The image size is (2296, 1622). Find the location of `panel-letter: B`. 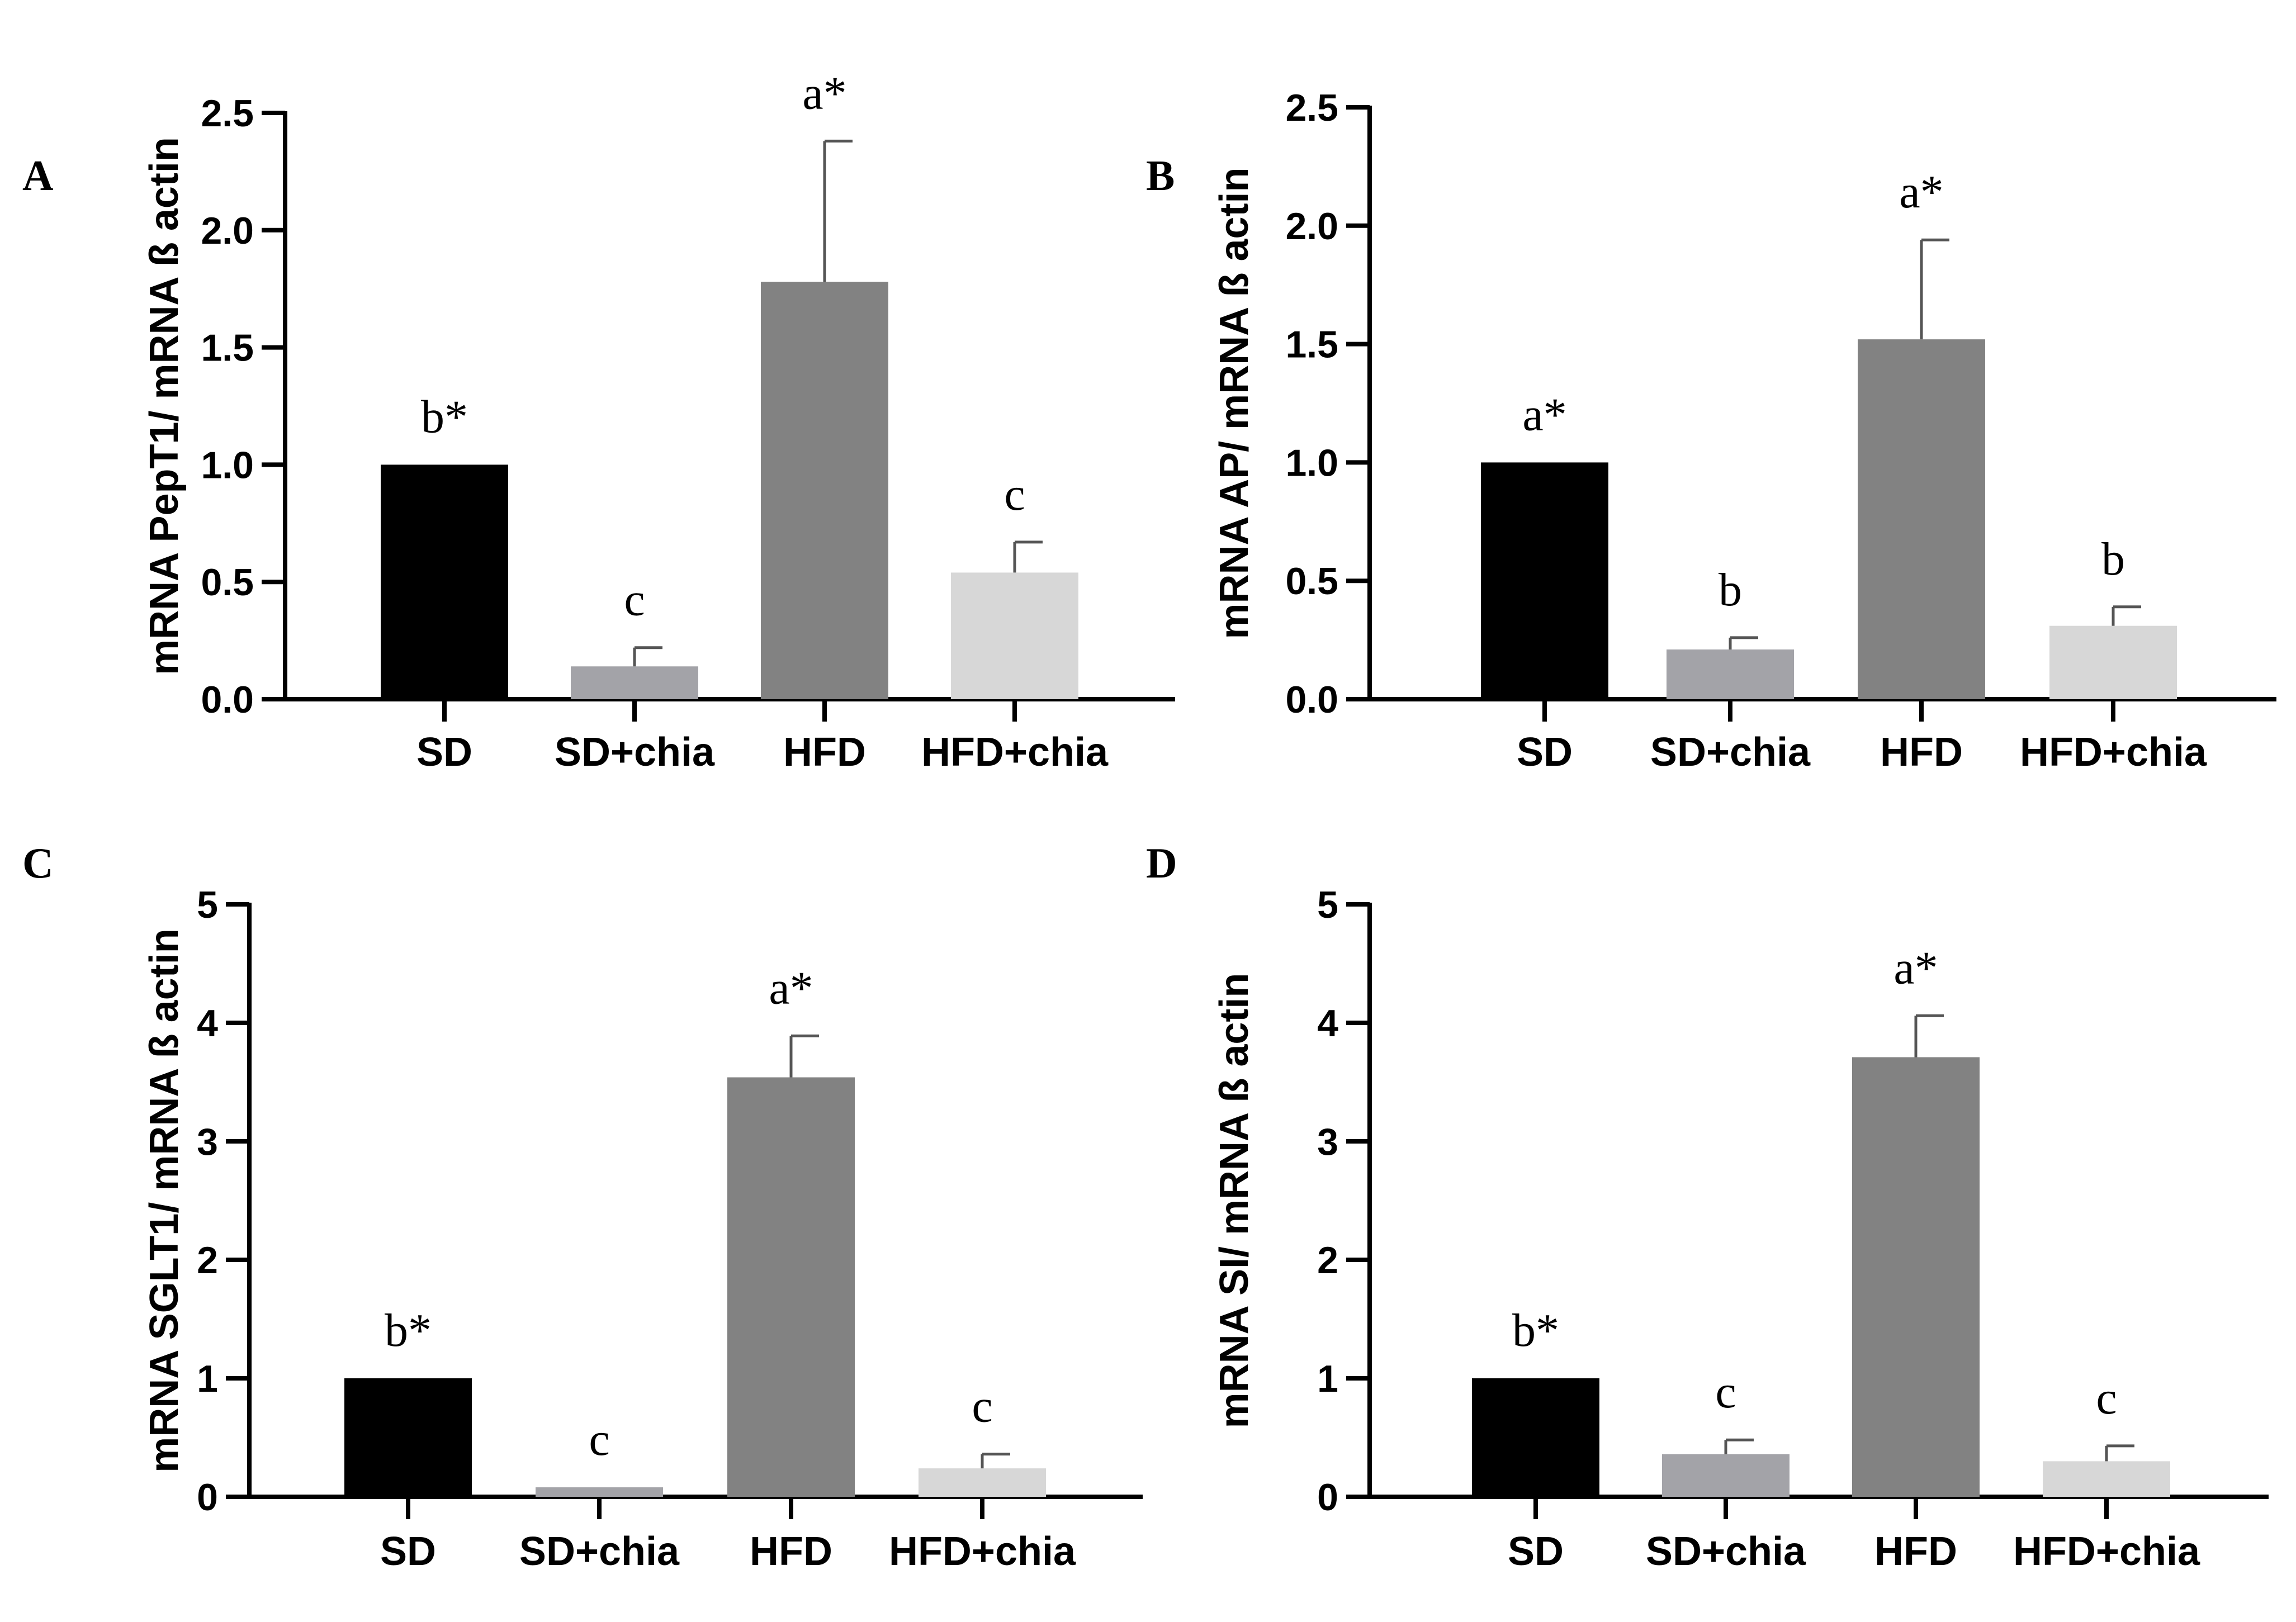

panel-letter: B is located at coordinates (1160, 175).